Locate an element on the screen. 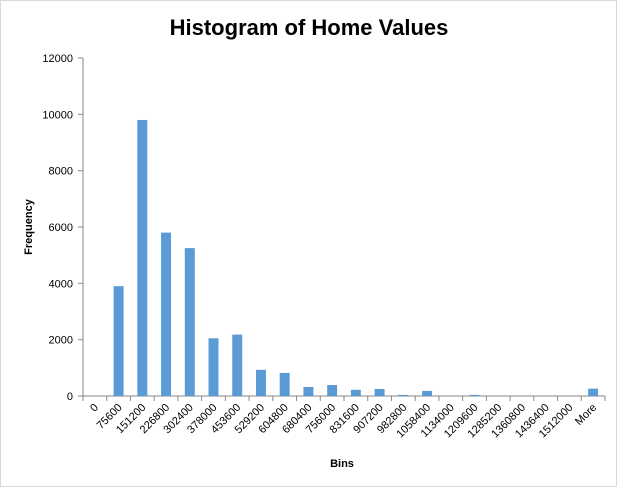  bar-More is located at coordinates (593, 392).